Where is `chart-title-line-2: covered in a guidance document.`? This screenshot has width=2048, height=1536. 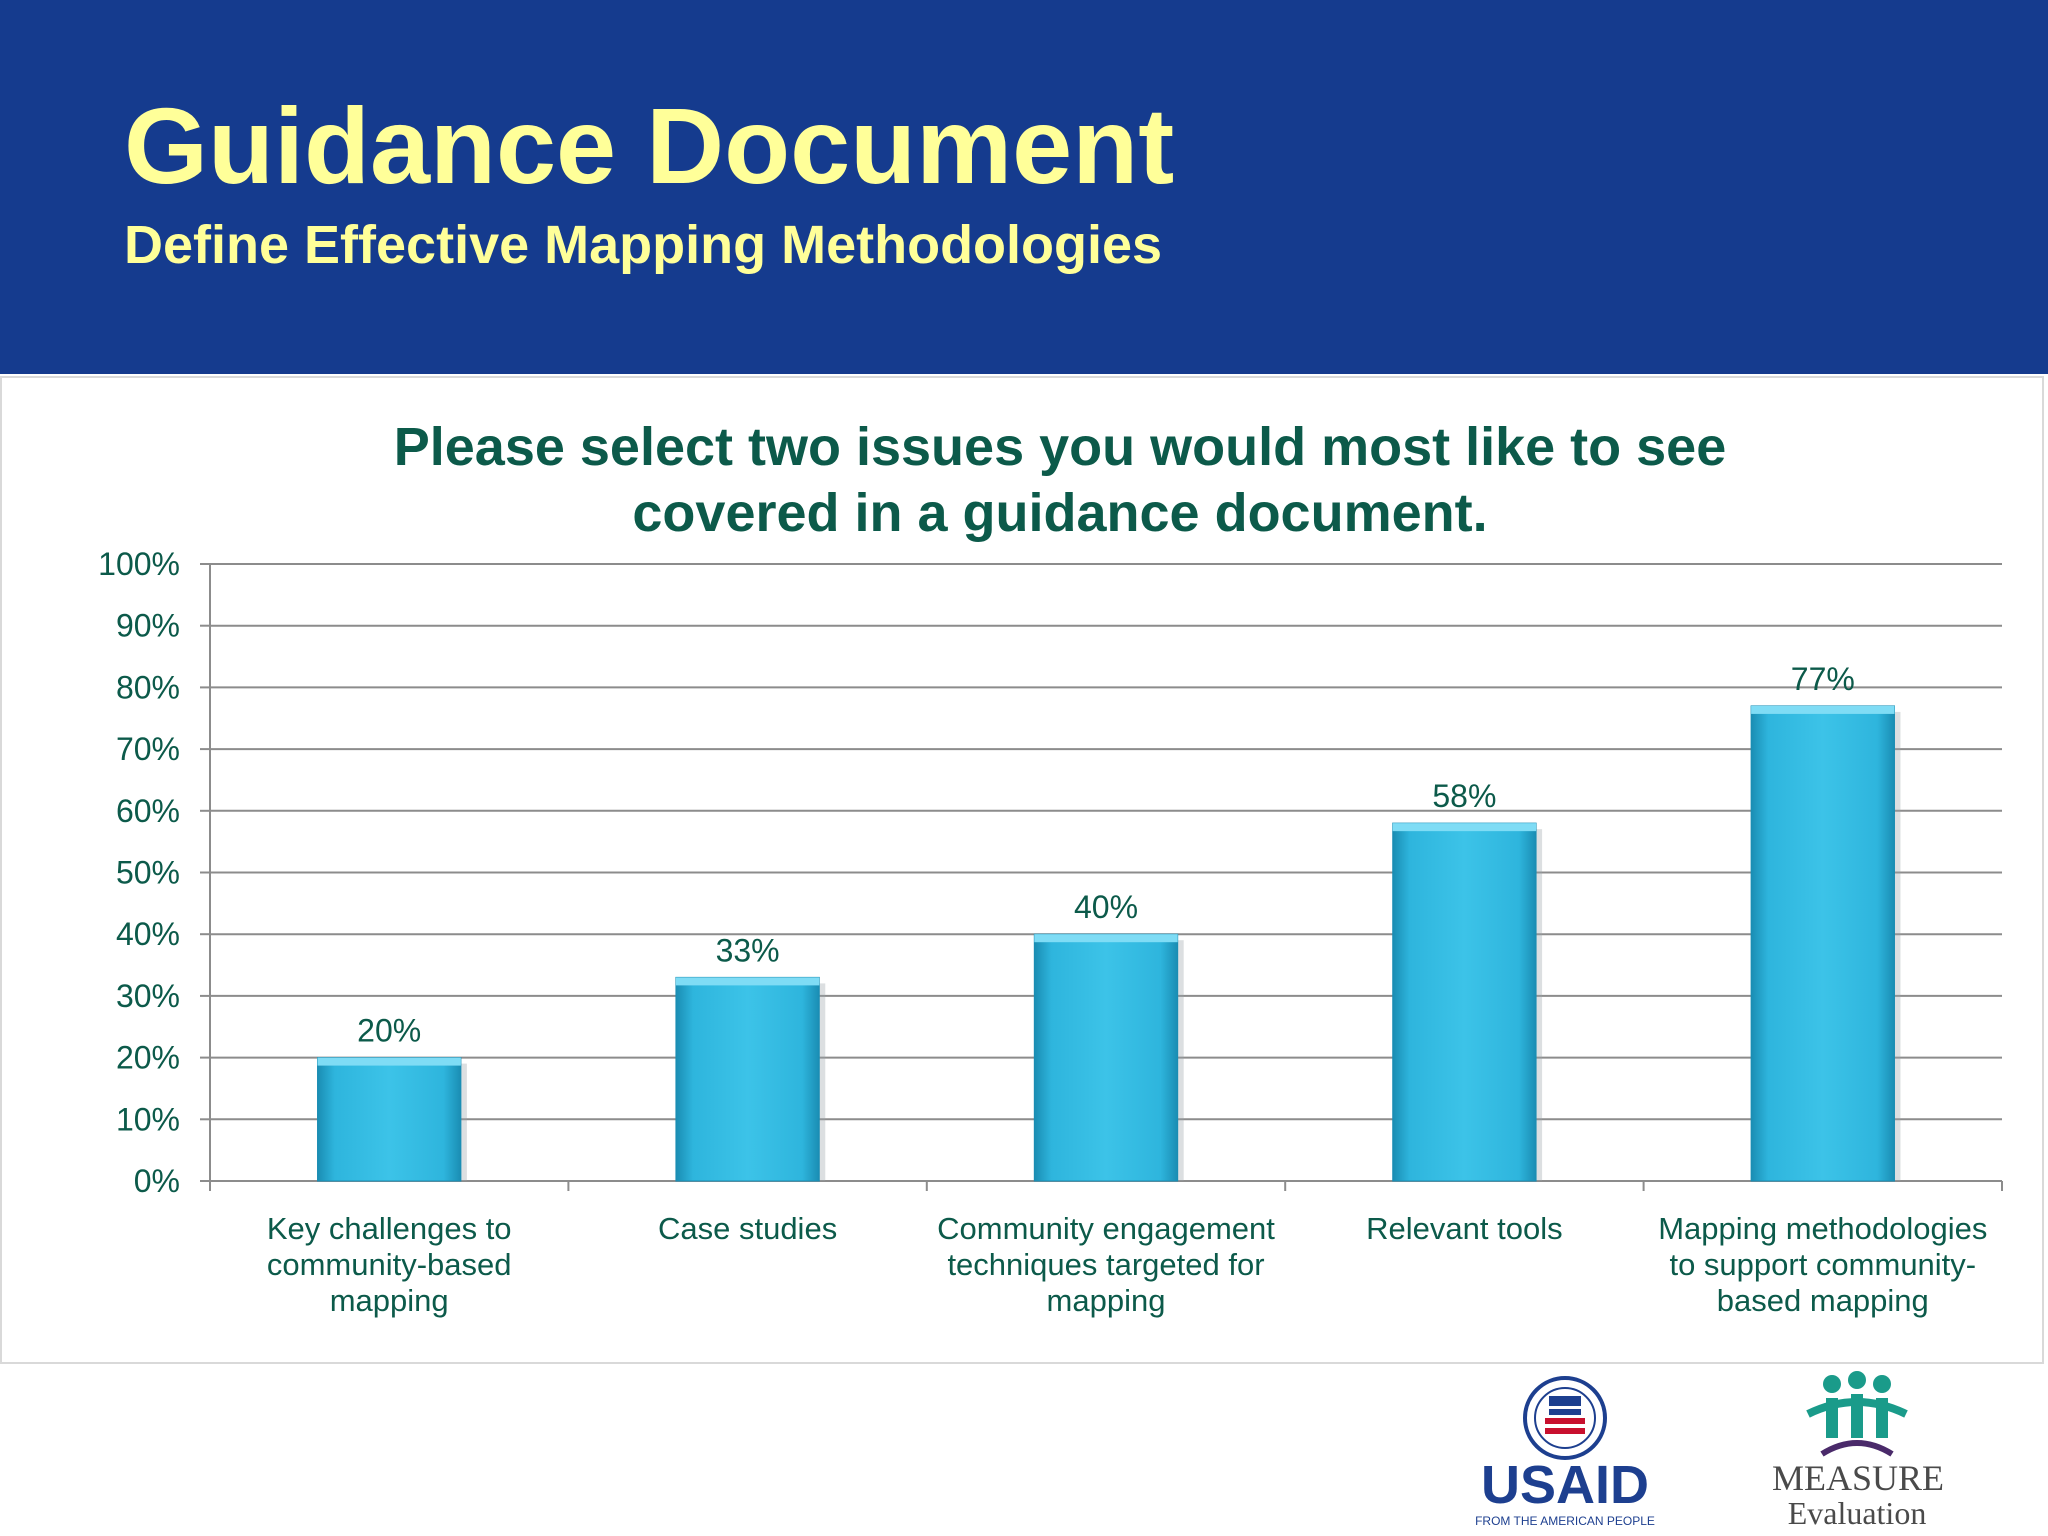 chart-title-line-2: covered in a guidance document. is located at coordinates (1060, 513).